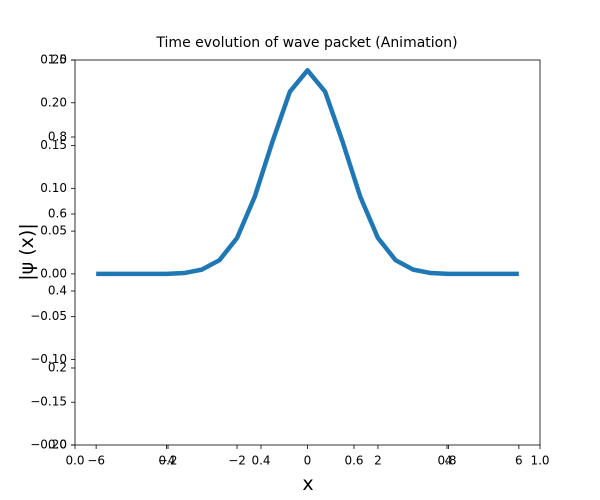 The image size is (600, 500). I want to click on y-tick-label: 0.05, so click(53, 231).